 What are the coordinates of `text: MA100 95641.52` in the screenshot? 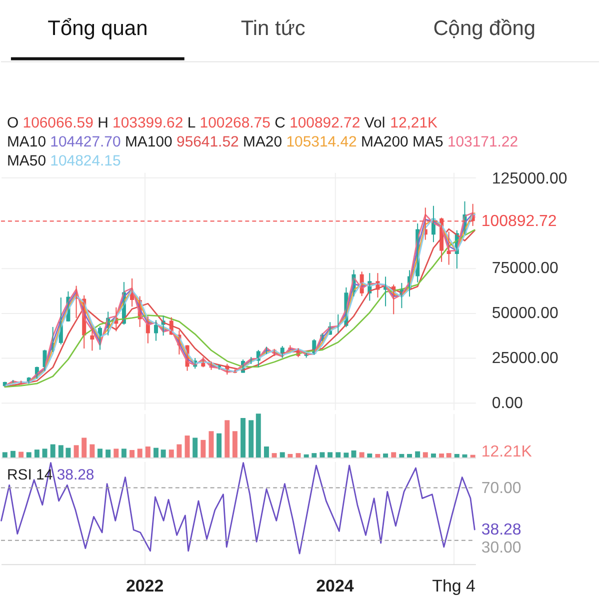 It's located at (181, 142).